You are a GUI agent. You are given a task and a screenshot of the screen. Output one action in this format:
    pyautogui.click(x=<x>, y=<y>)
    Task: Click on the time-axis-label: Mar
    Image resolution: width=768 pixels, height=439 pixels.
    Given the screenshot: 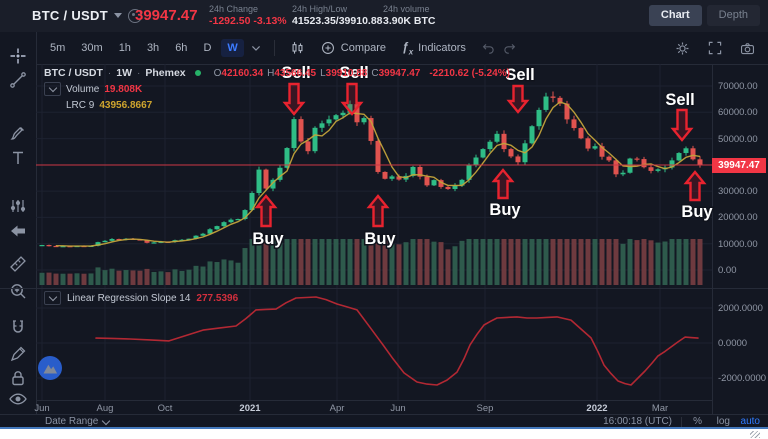 What is the action you would take?
    pyautogui.click(x=660, y=408)
    